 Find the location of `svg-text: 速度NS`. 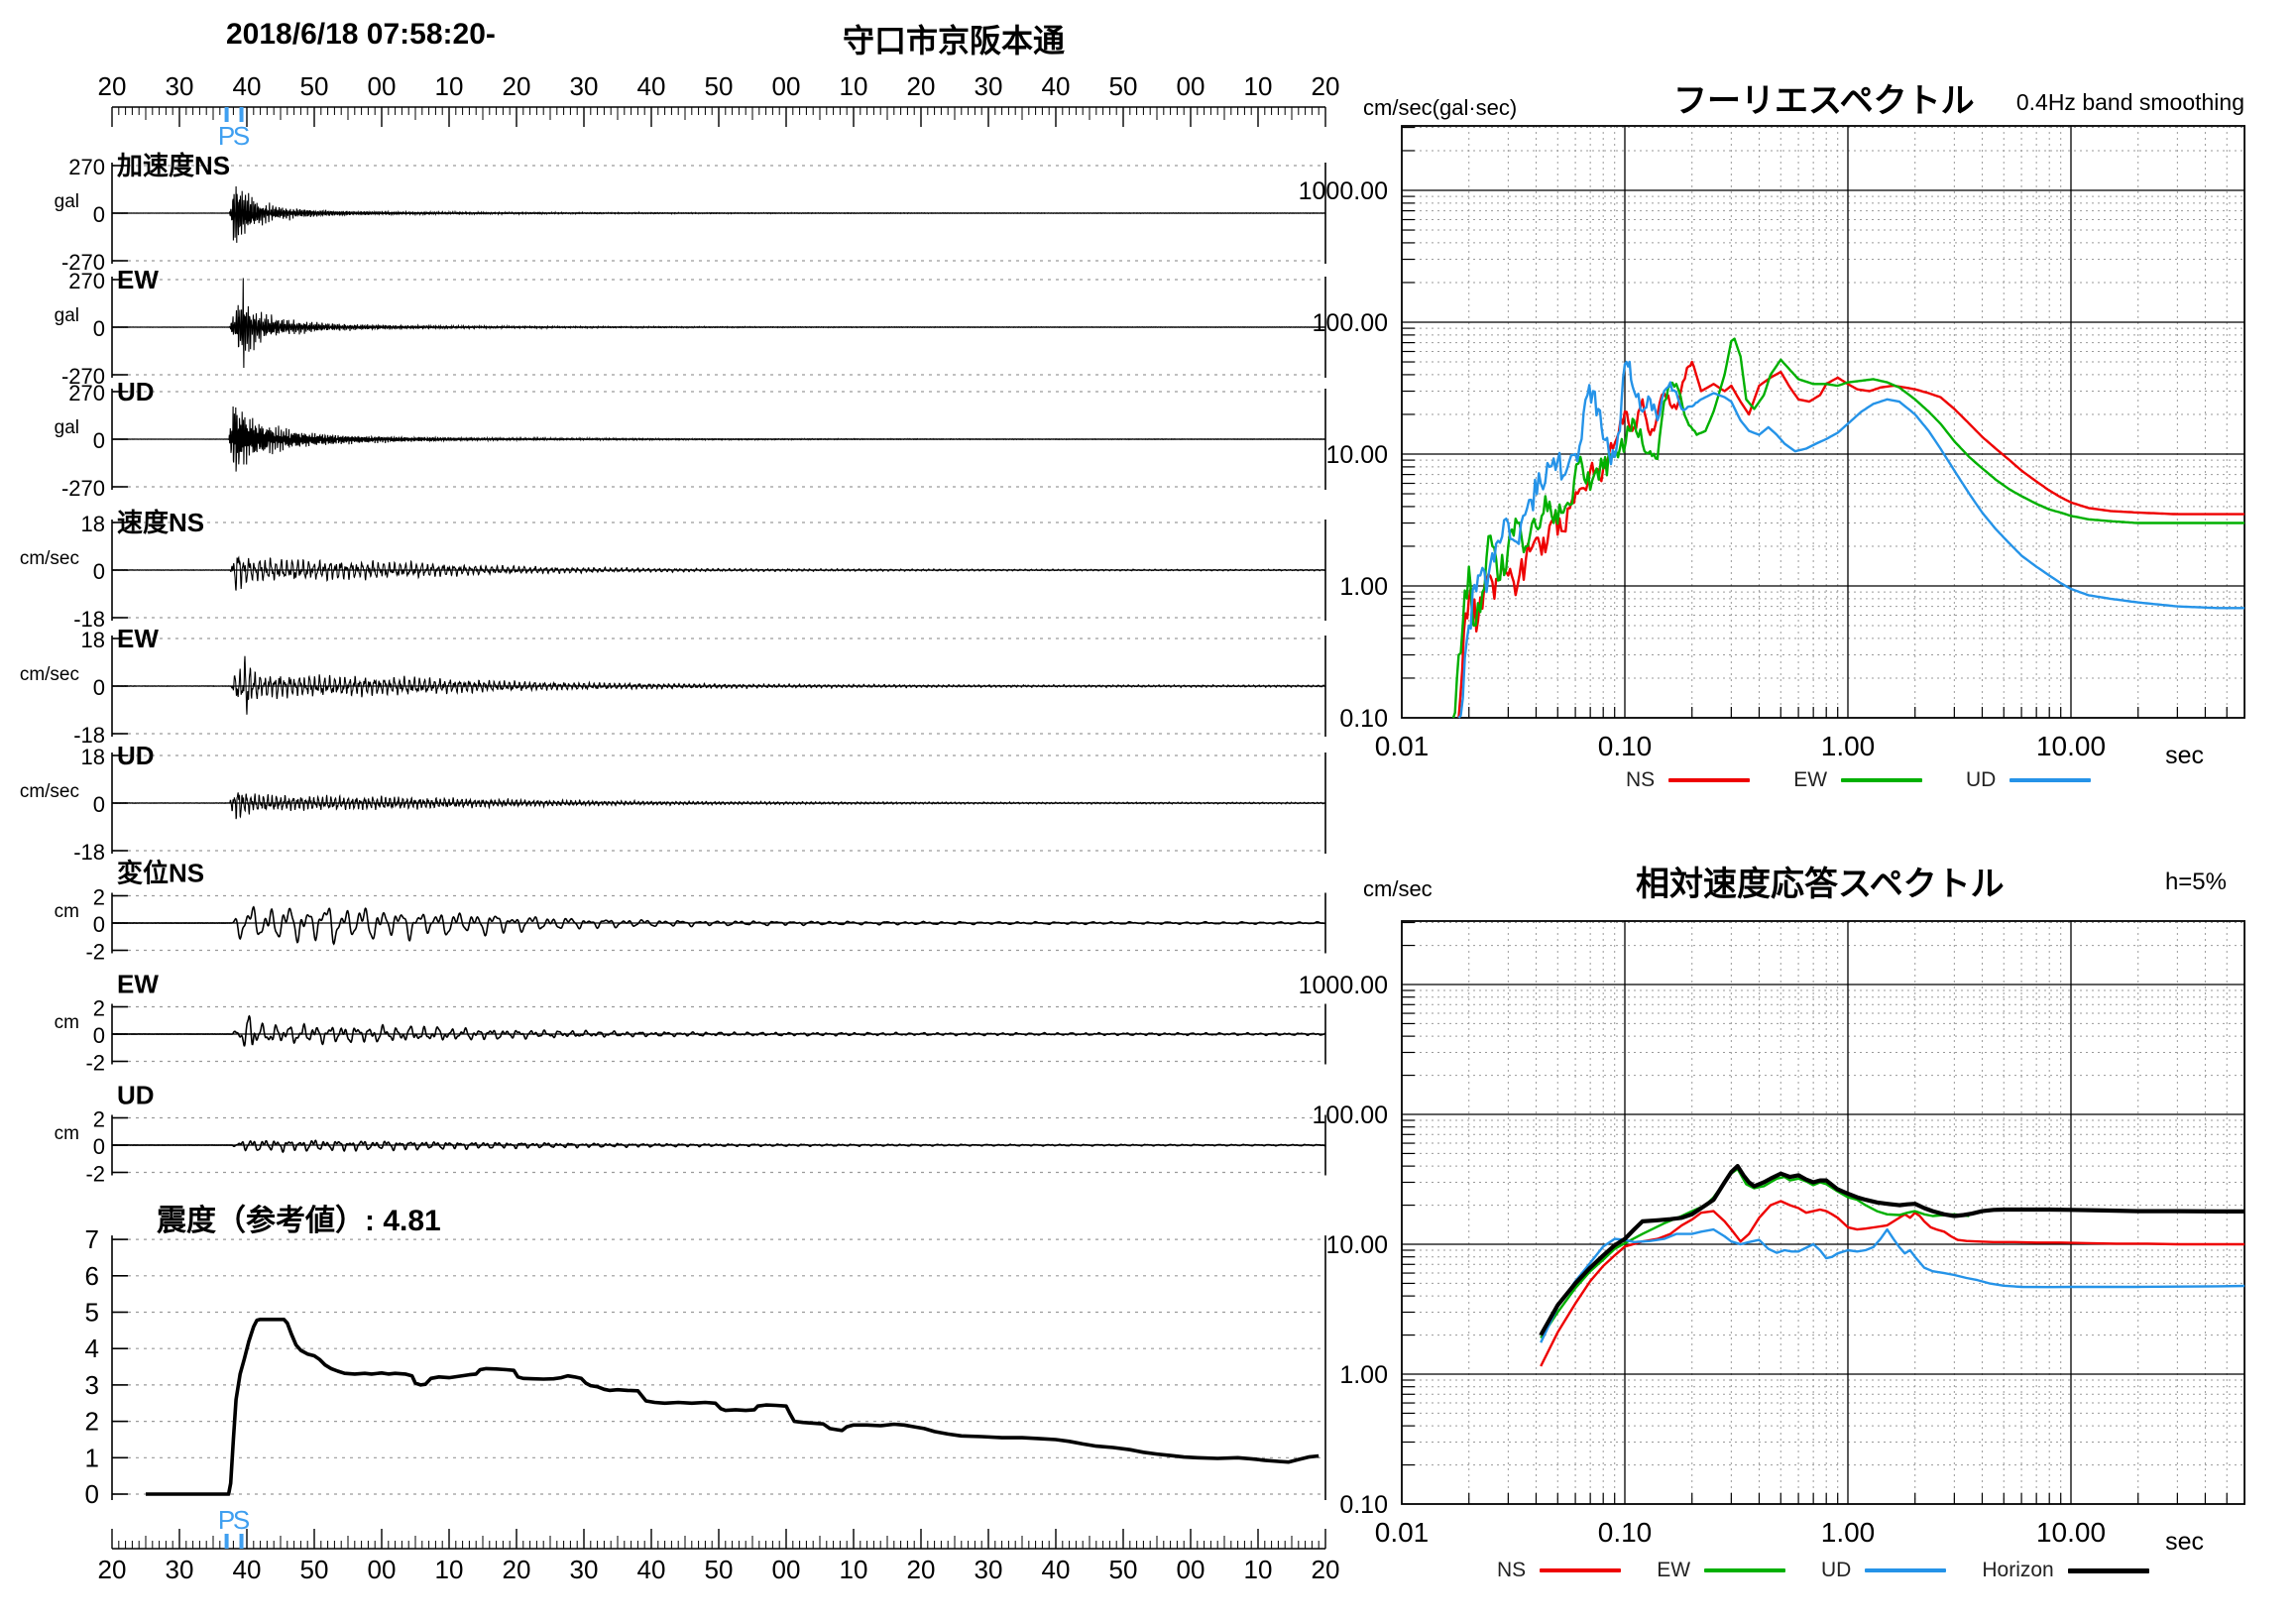

svg-text: 速度NS is located at coordinates (161, 522).